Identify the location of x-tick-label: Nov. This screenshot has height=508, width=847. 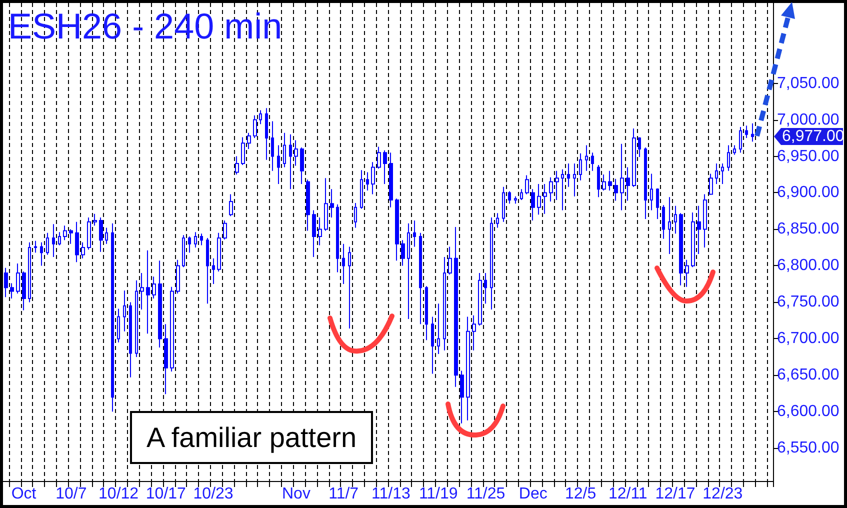
(296, 494).